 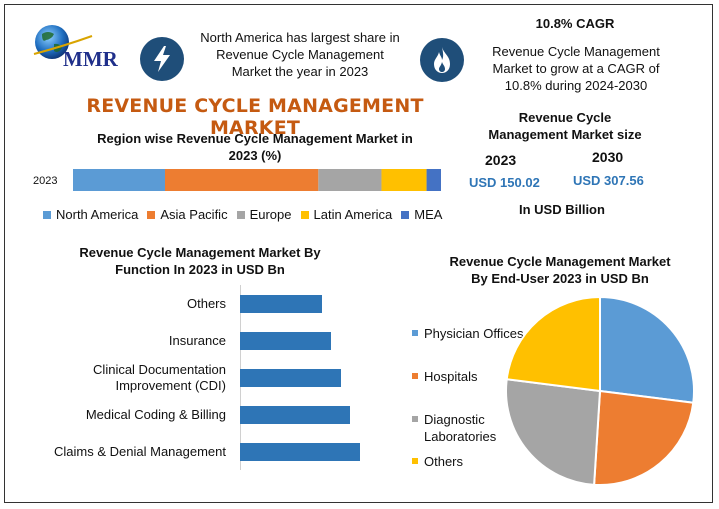 I want to click on region-legend-item: Asia Pacific, so click(x=187, y=214).